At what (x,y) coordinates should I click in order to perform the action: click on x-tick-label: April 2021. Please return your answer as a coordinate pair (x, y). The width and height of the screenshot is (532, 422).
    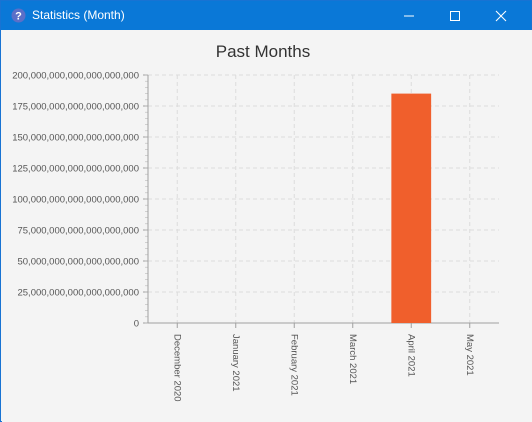
    Looking at the image, I should click on (410, 355).